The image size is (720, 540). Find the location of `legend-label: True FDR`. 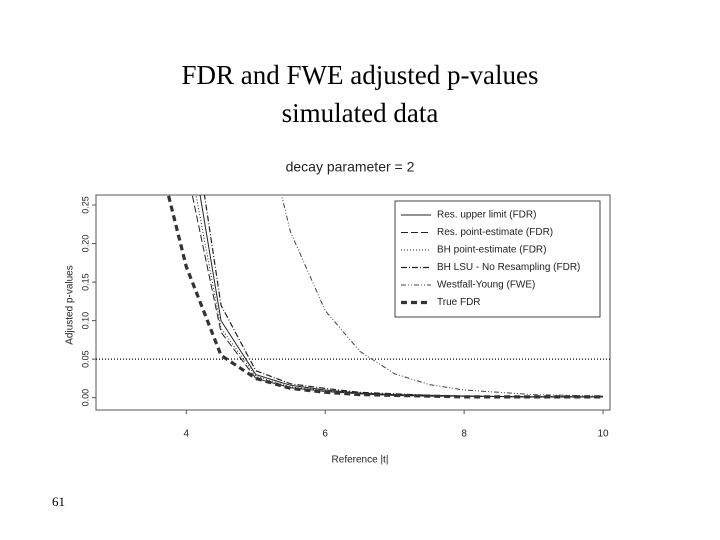

legend-label: True FDR is located at coordinates (459, 302).